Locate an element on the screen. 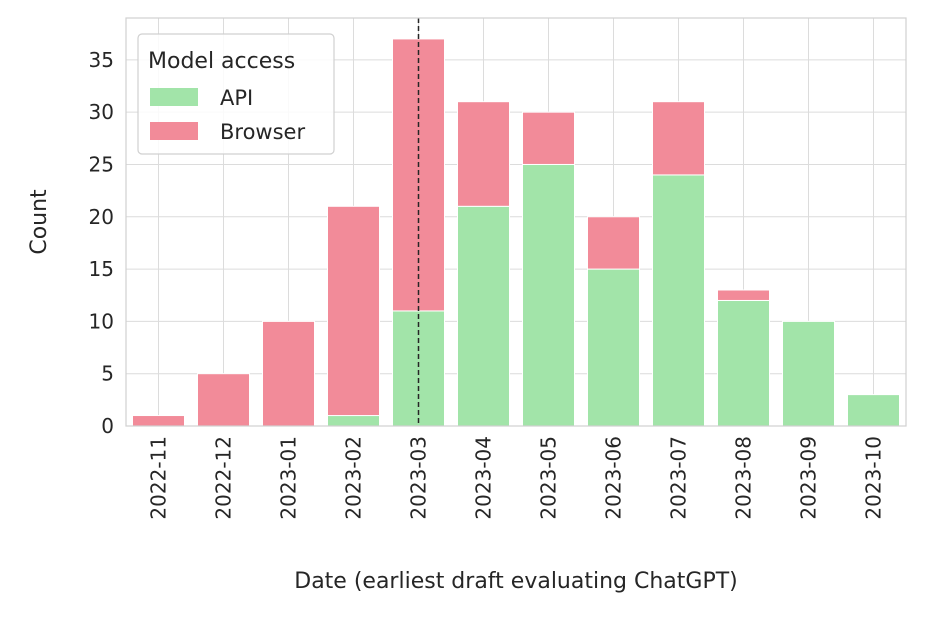 Image resolution: width=931 pixels, height=624 pixels. x-tick-label: 2023-07 is located at coordinates (679, 478).